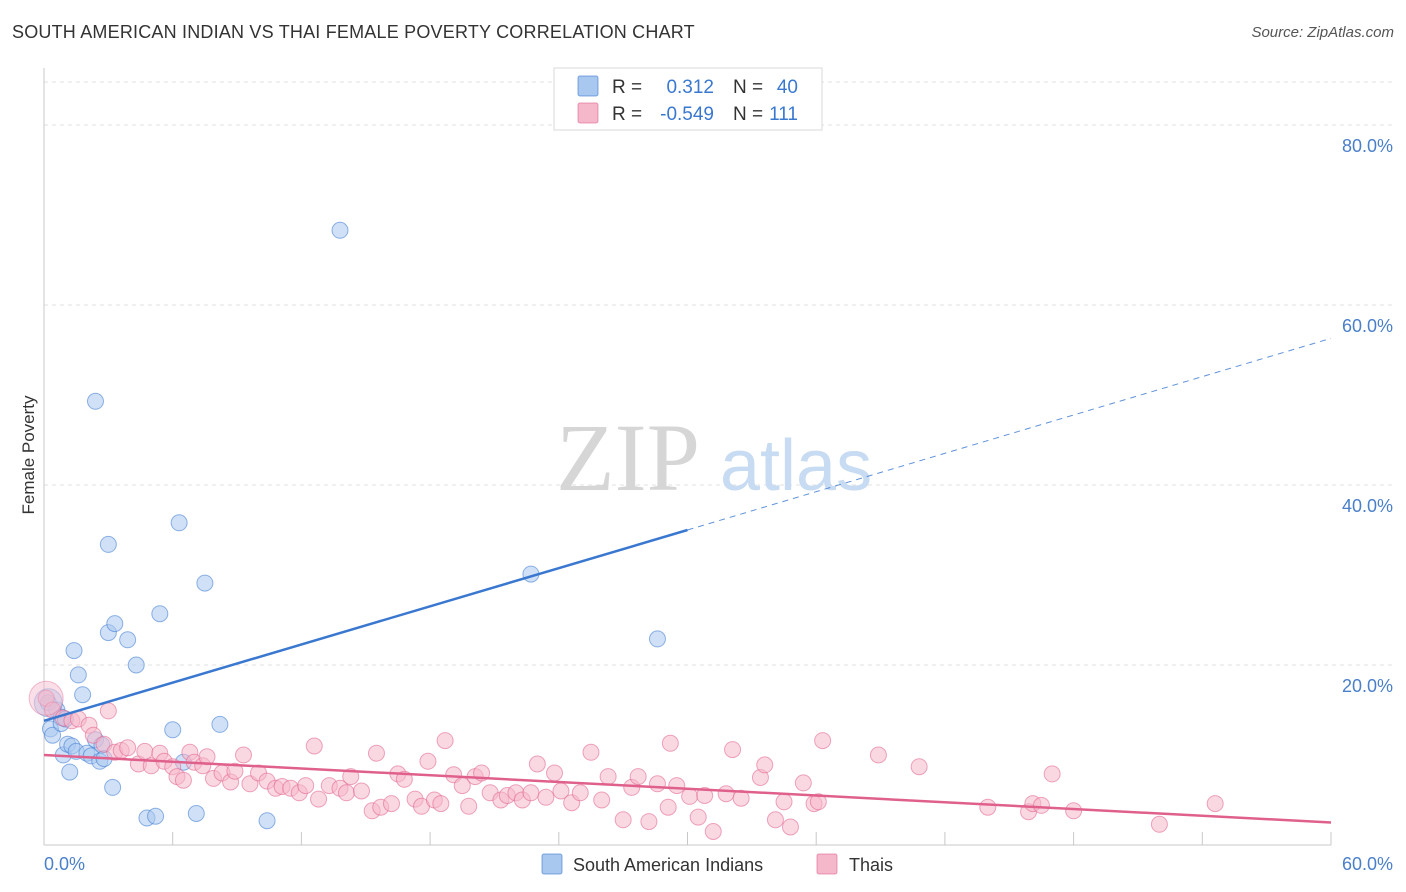 The height and width of the screenshot is (892, 1406). I want to click on legend-r-value: 0.312, so click(690, 87).